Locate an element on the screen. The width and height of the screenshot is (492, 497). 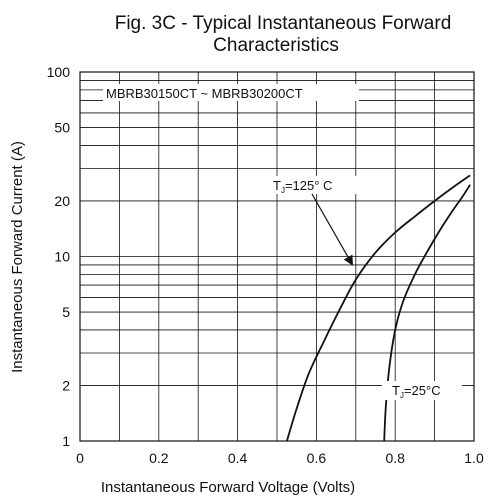
x-axis-label: Instantaneous Forward Voltage (Volts) is located at coordinates (228, 487).